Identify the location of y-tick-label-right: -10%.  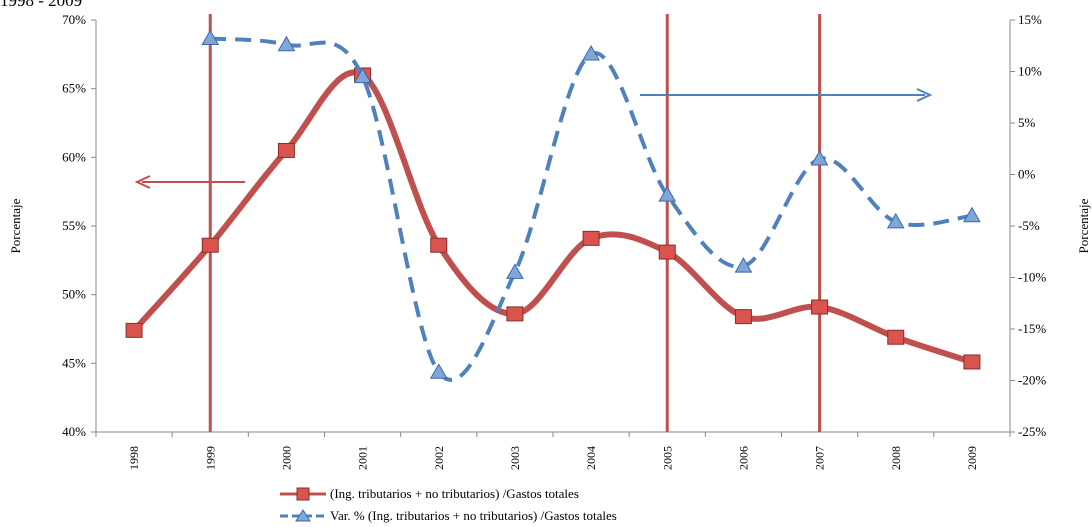
(1032, 277).